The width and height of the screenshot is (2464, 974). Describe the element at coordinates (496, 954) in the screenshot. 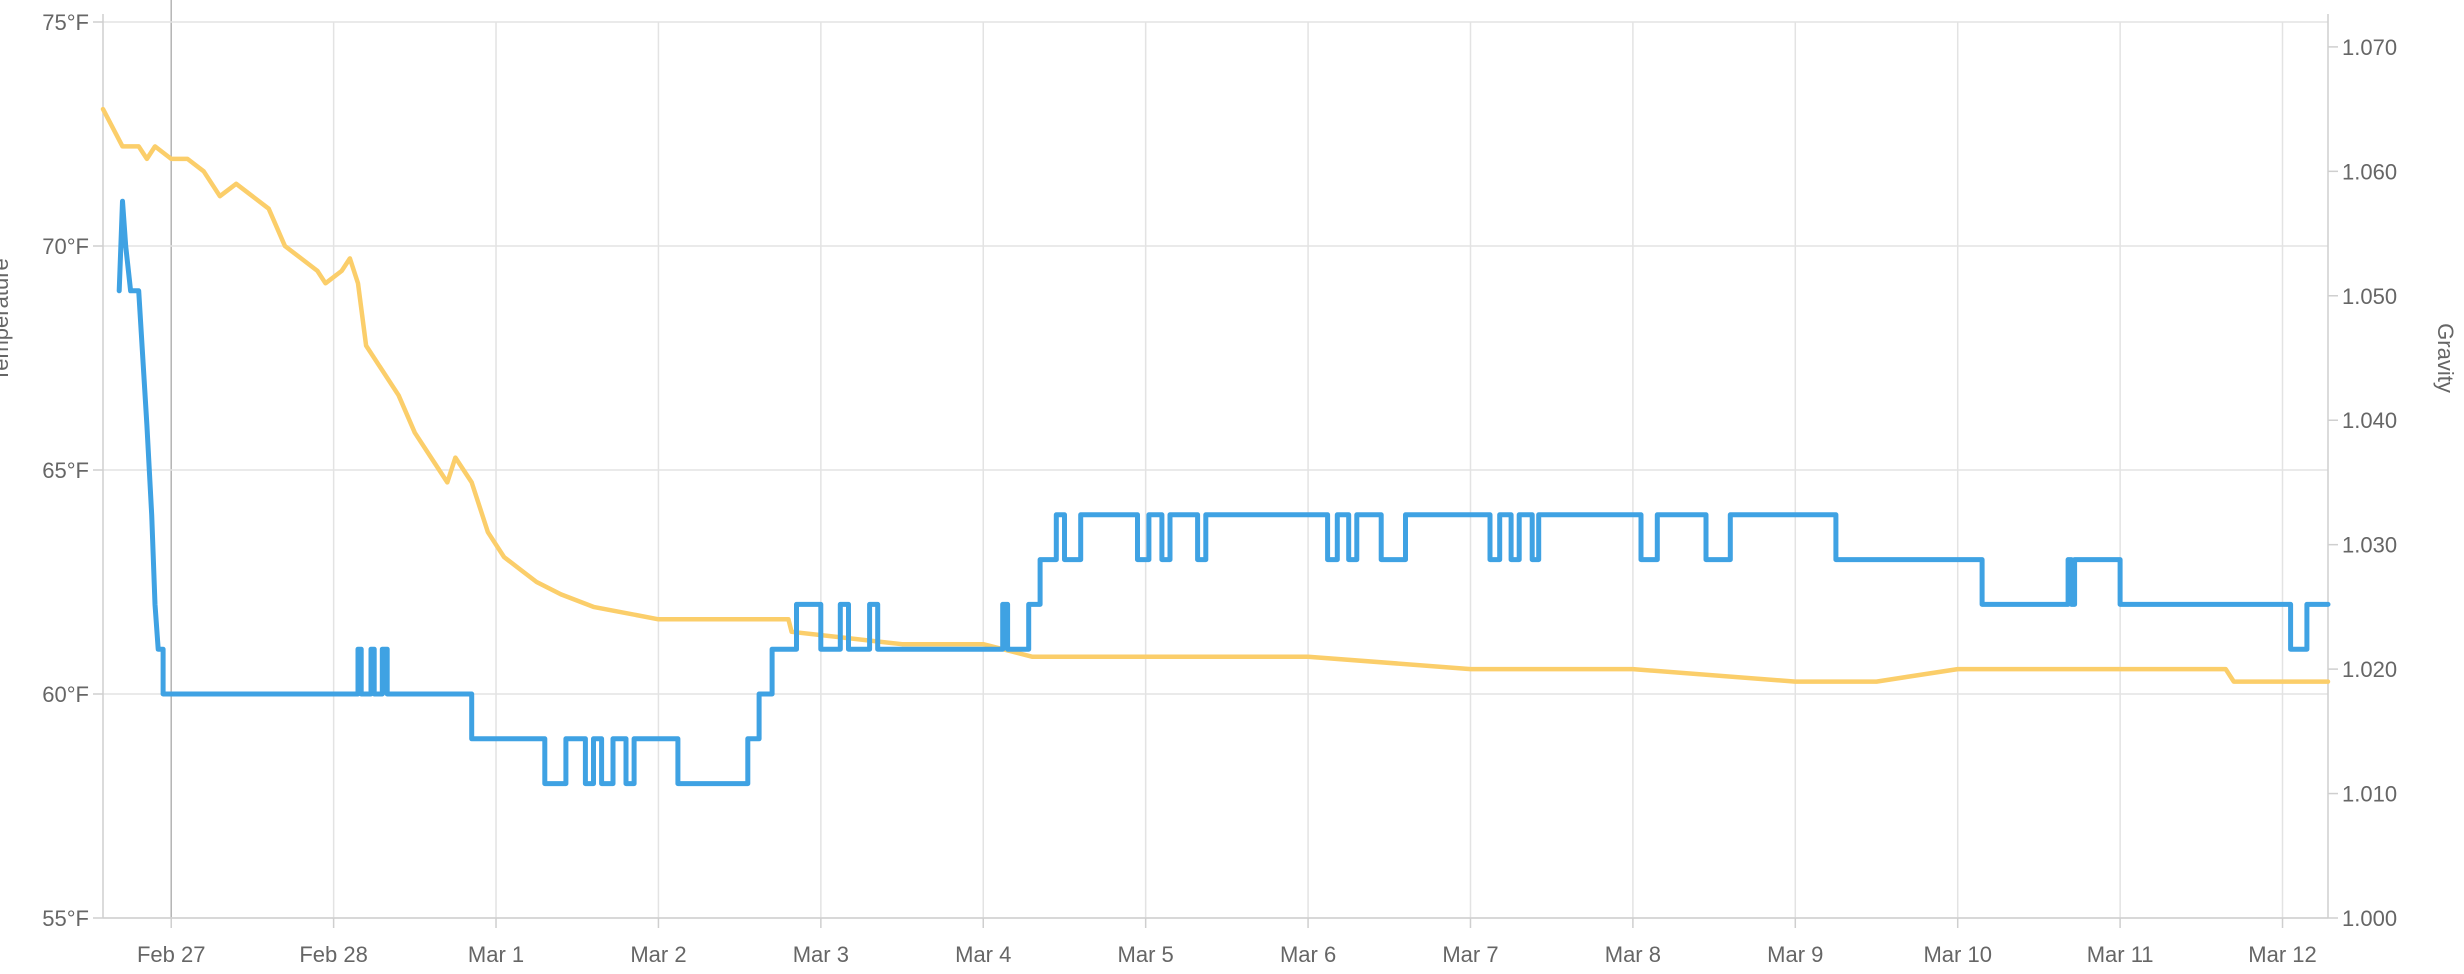

I see `x-tick-label: Mar 1` at that location.